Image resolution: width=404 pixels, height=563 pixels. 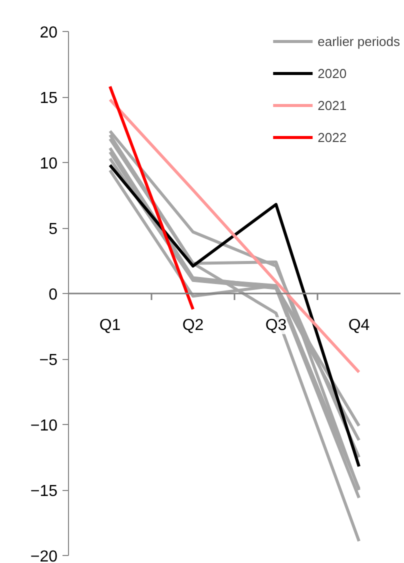 What do you see at coordinates (49, 98) in the screenshot?
I see `y-tick-label: 15` at bounding box center [49, 98].